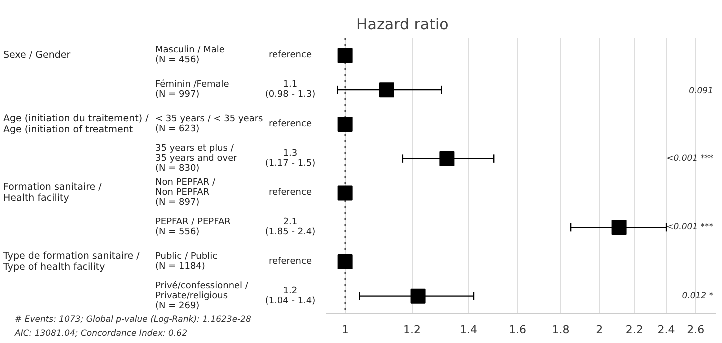 The image size is (722, 343). What do you see at coordinates (101, 334) in the screenshot?
I see `text: AIC: 13081.04; Concordance Index: 0.62` at bounding box center [101, 334].